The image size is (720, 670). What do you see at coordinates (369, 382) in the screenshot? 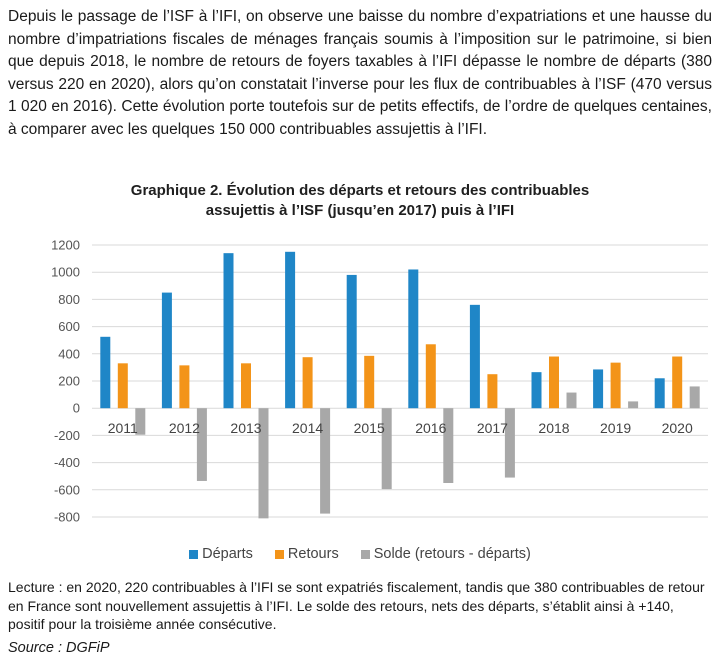
I see `bar-retours-2015` at bounding box center [369, 382].